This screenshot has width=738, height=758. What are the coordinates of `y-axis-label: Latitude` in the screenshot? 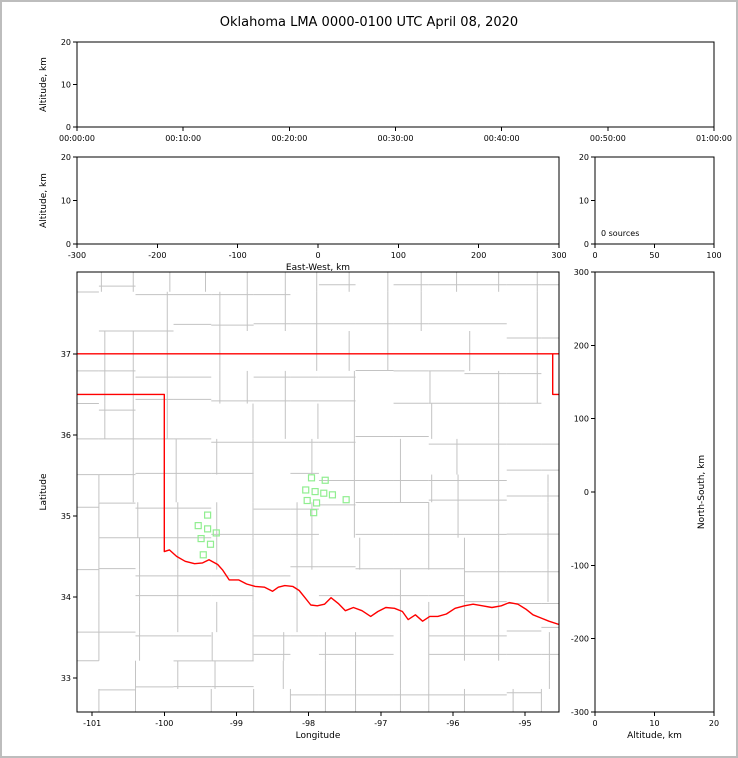 It's located at (44, 492).